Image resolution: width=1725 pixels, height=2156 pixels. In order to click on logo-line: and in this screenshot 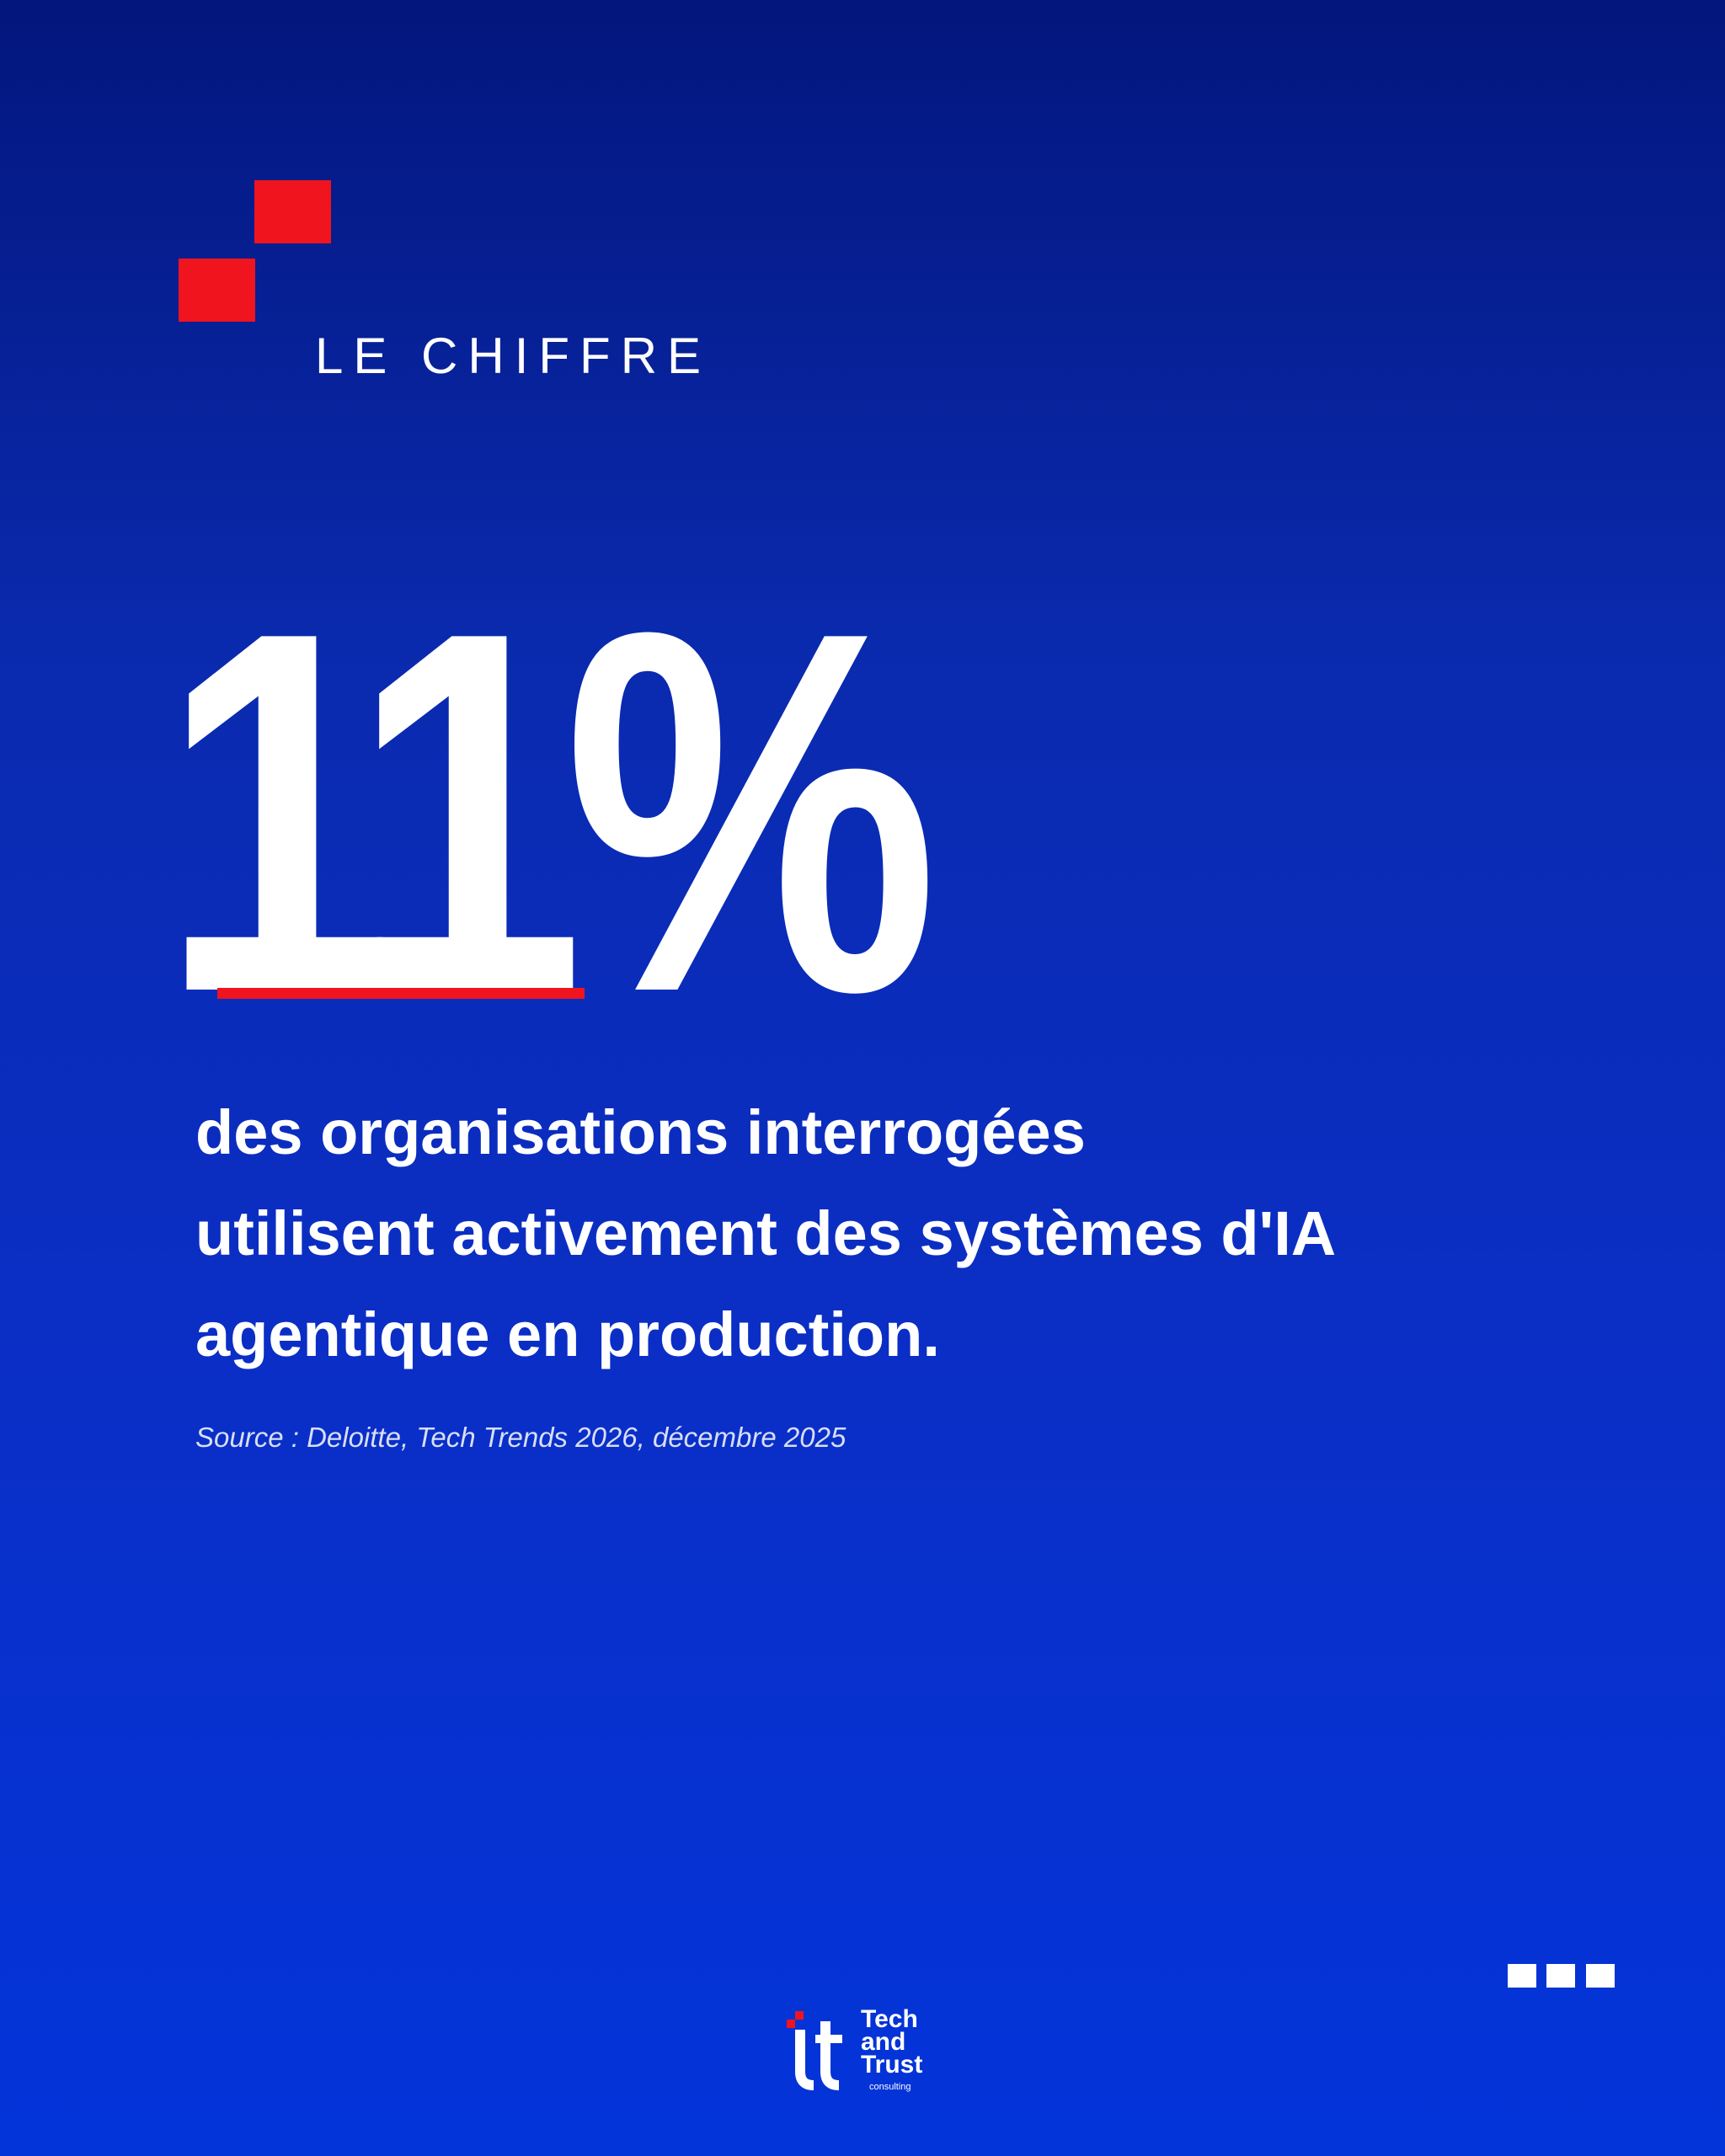, I will do `click(883, 2042)`.